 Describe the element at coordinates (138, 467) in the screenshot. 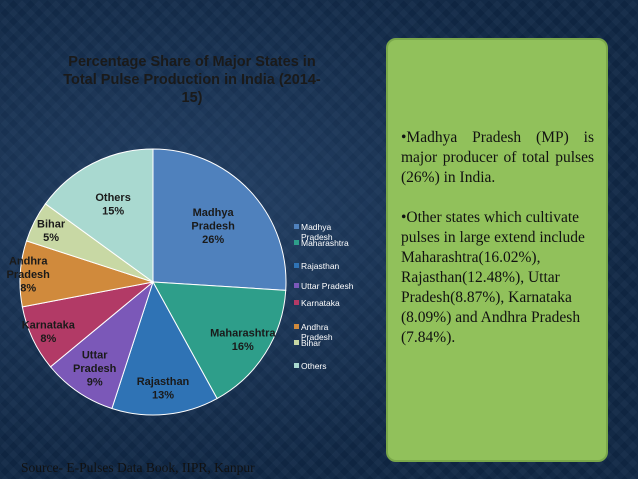

I see `source-note: Source- E-Pulses Data Book, IIPR, Kanpur` at that location.